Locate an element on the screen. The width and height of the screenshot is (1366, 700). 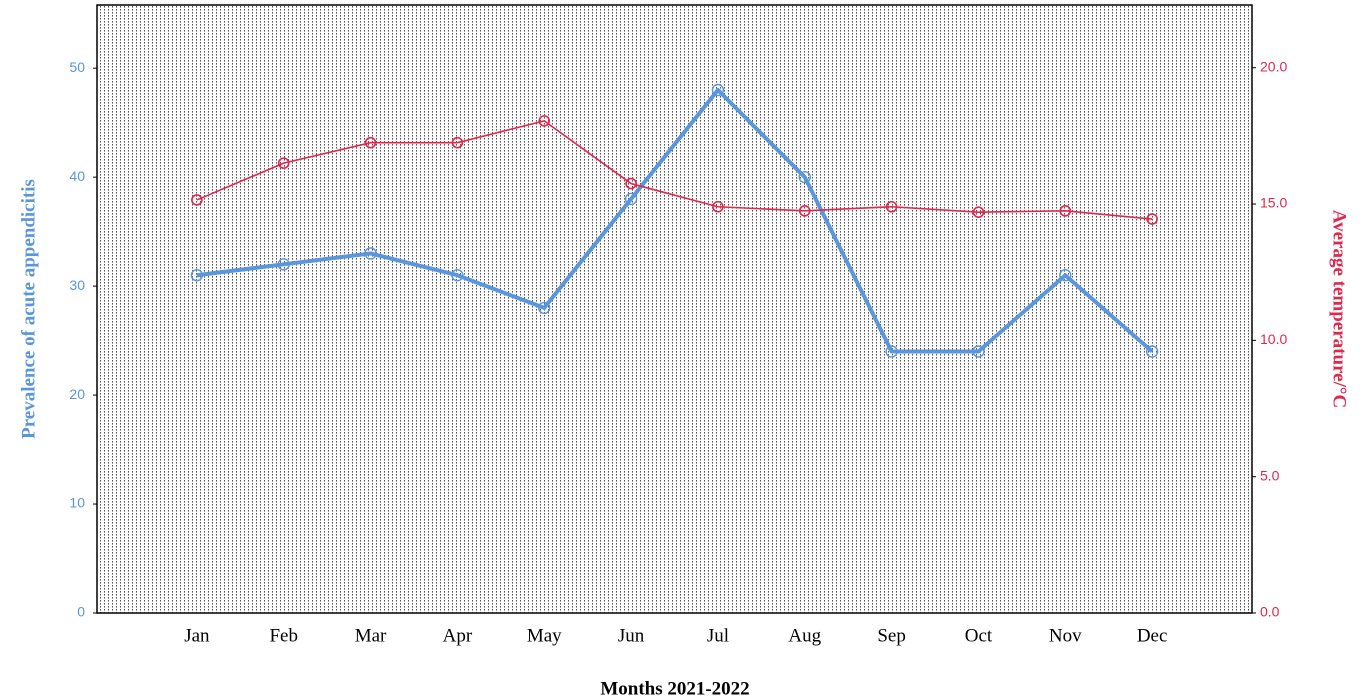
x-tick-label: Feb is located at coordinates (283, 635).